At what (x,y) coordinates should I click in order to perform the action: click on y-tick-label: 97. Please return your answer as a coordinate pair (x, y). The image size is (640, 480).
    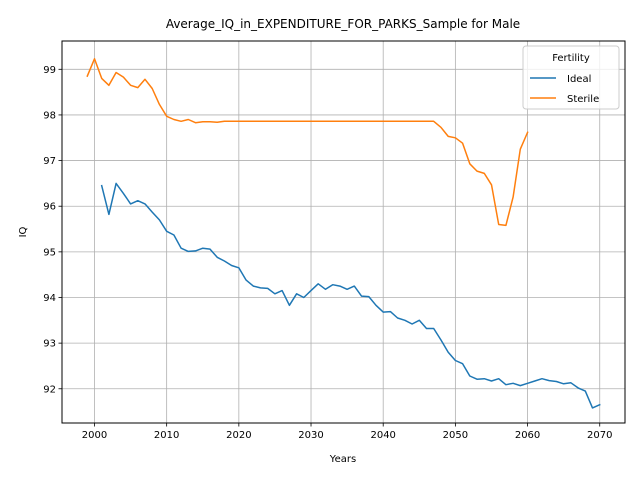
    Looking at the image, I should click on (49, 161).